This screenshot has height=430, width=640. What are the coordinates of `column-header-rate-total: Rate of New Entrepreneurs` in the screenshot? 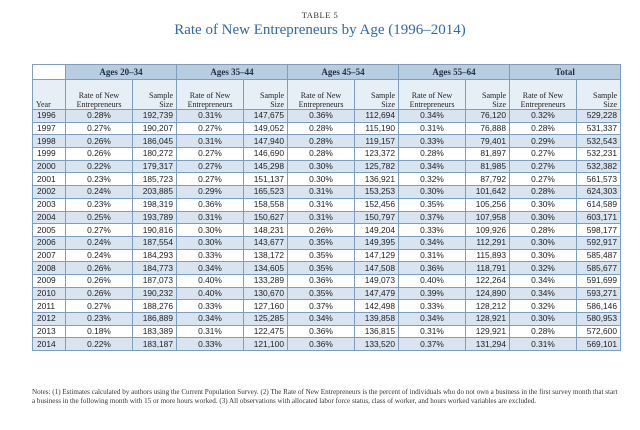 It's located at (543, 94).